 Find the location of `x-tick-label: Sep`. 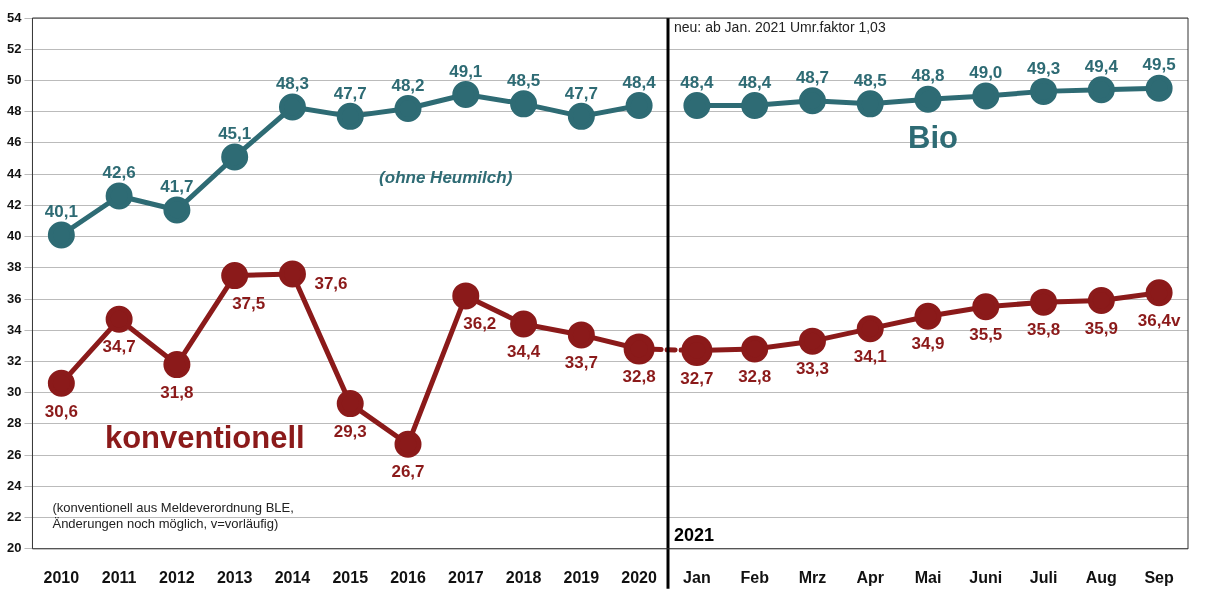

x-tick-label: Sep is located at coordinates (1159, 577).